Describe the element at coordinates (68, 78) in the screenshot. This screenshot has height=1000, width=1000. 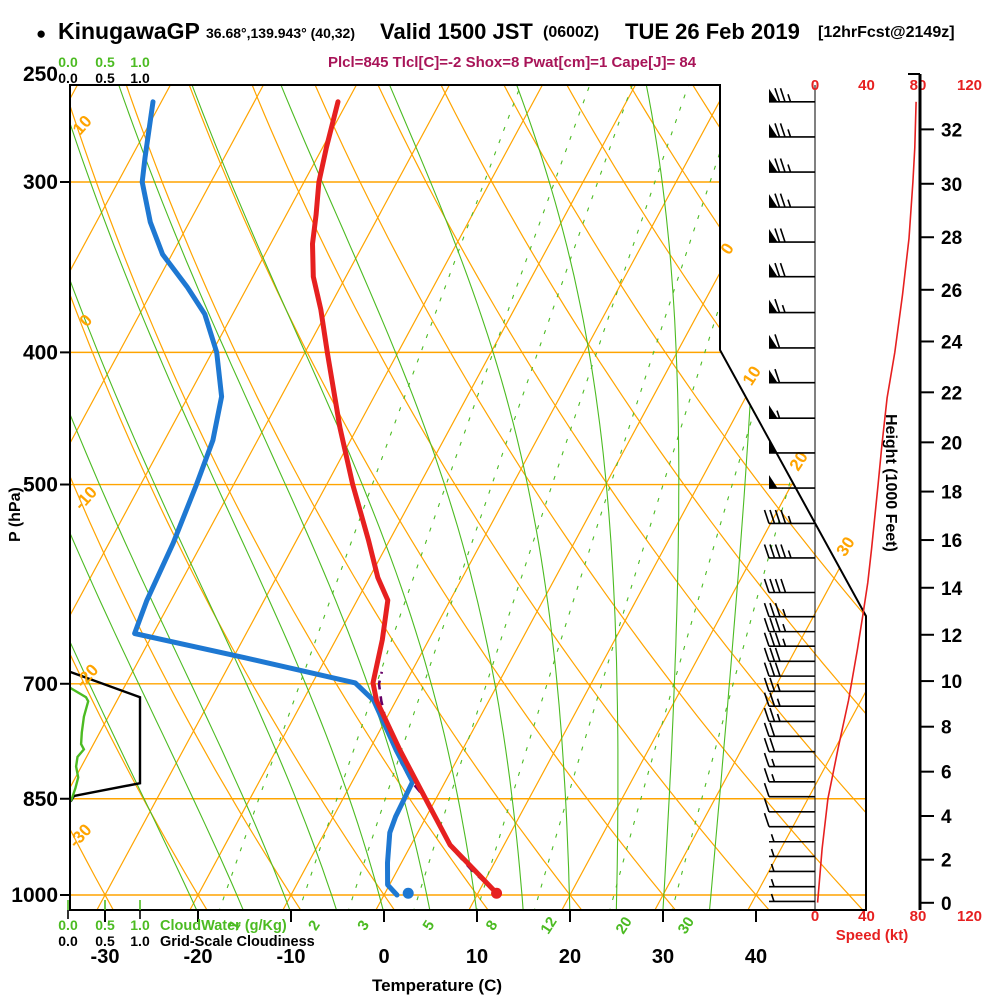
I see `cloudiness-scale-top-label: 0.0` at that location.